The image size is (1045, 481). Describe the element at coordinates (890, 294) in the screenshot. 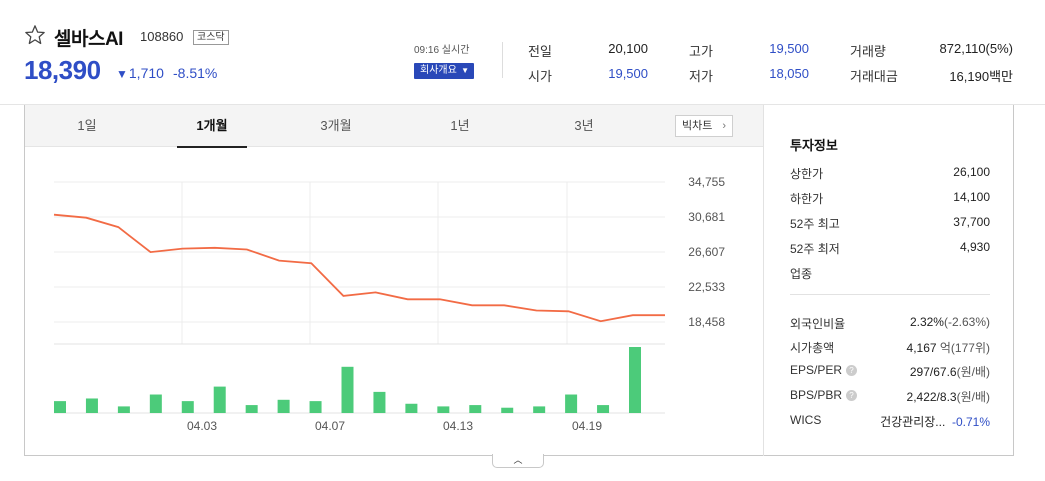

I see `info-divider` at that location.